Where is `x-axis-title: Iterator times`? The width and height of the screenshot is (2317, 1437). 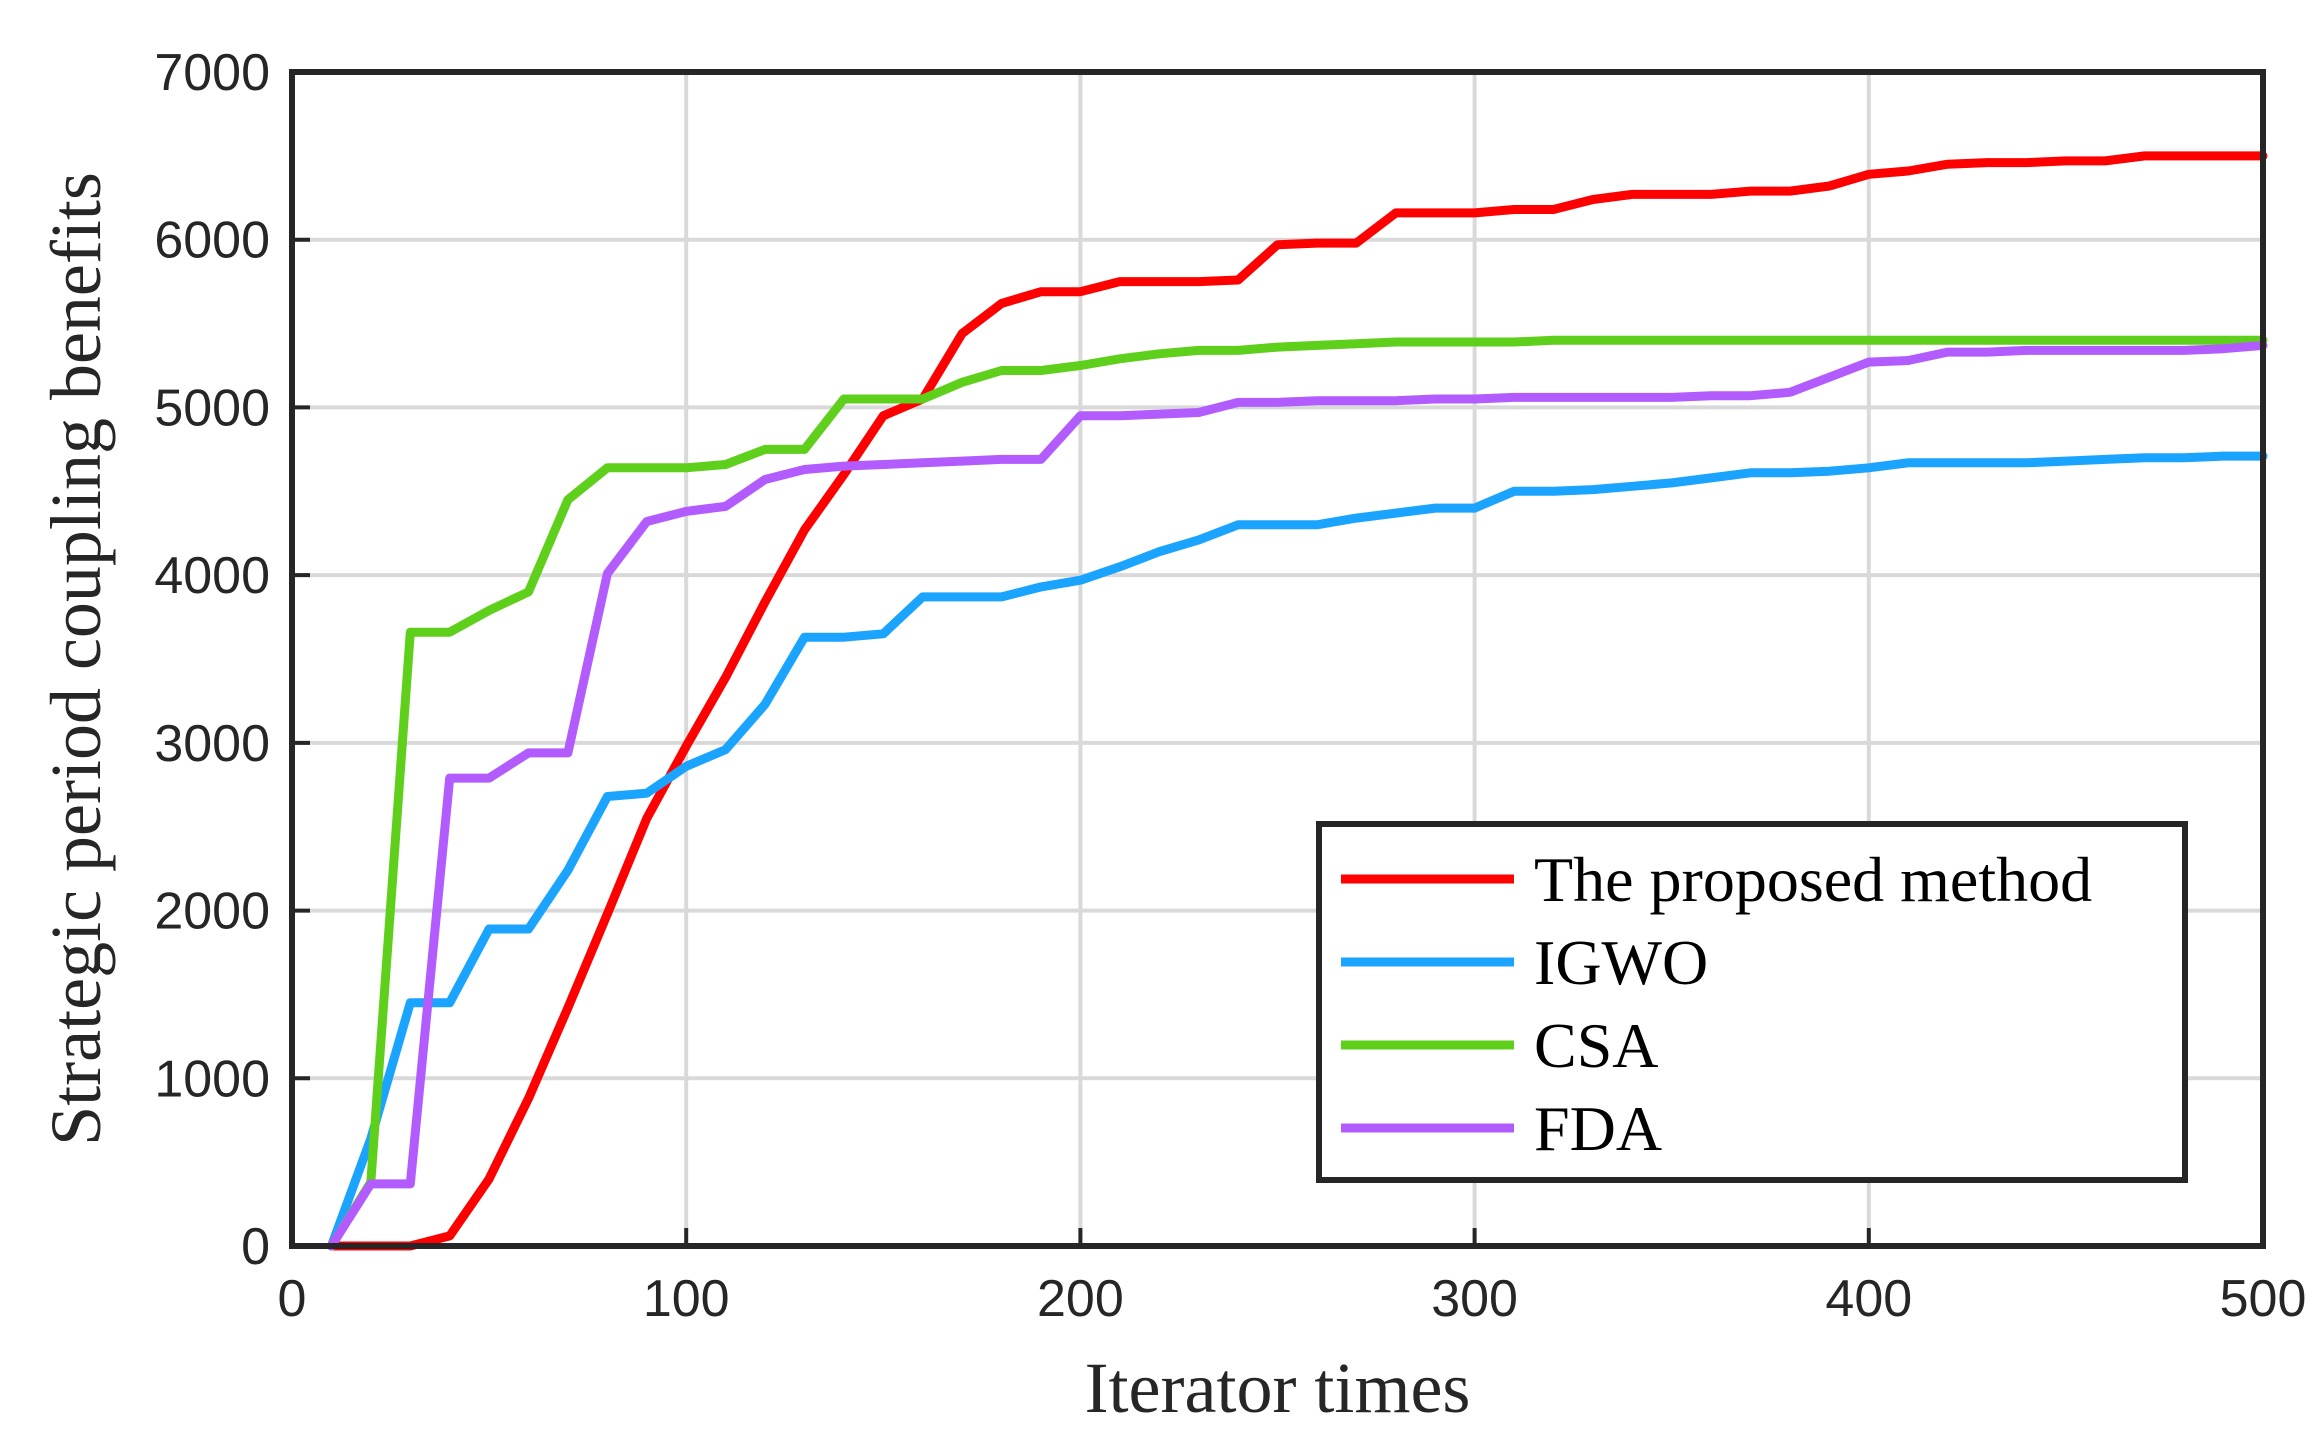
x-axis-title: Iterator times is located at coordinates (1278, 1388).